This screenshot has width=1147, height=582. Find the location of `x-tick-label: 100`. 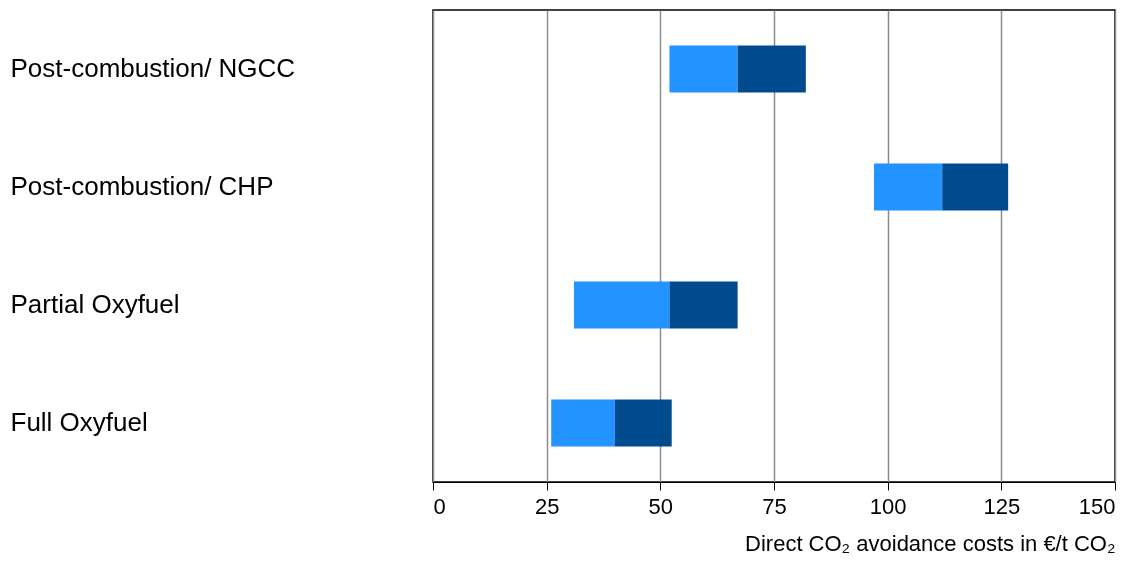

x-tick-label: 100 is located at coordinates (888, 506).